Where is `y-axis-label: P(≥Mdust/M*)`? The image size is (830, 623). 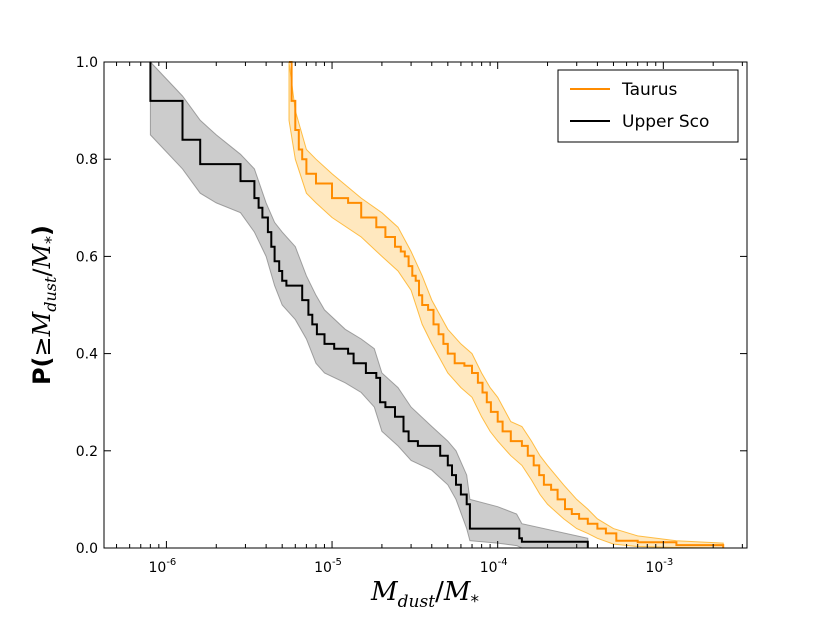 y-axis-label: P(≥Mdust/M*) is located at coordinates (44, 305).